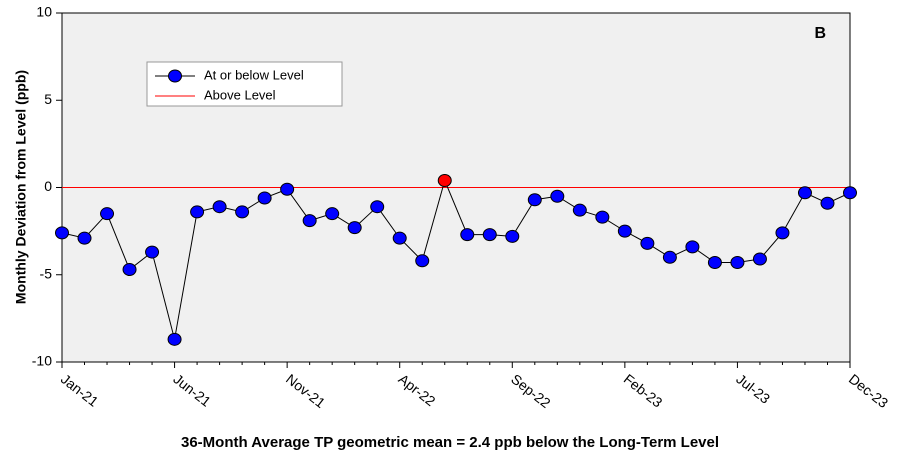 The height and width of the screenshot is (466, 902). What do you see at coordinates (240, 94) in the screenshot?
I see `legend-label: Above Level` at bounding box center [240, 94].